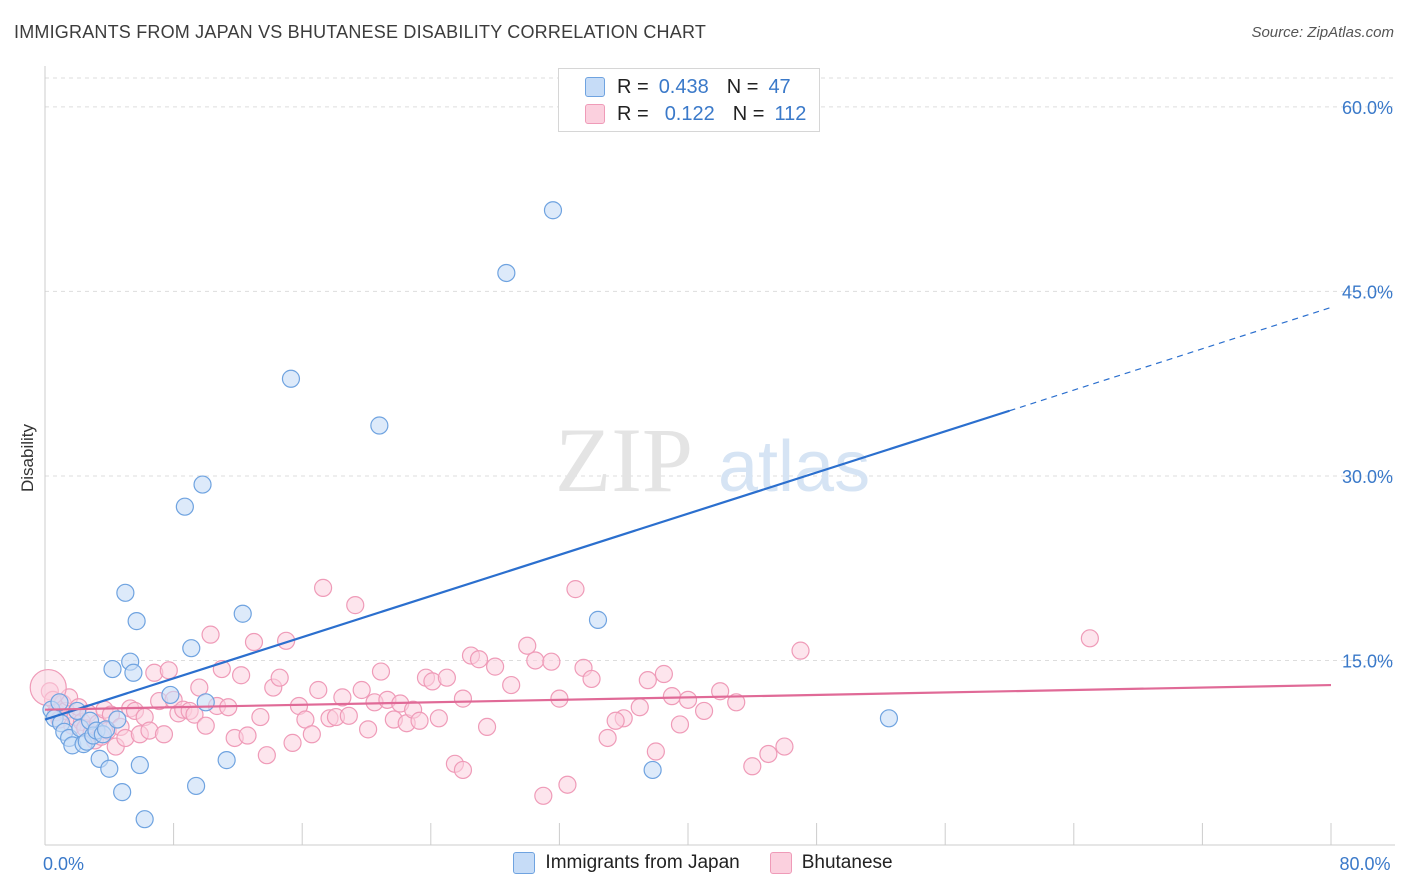 This screenshot has width=1406, height=892. Describe the element at coordinates (63, 864) in the screenshot. I see `x-tick-label: 0.0%` at that location.